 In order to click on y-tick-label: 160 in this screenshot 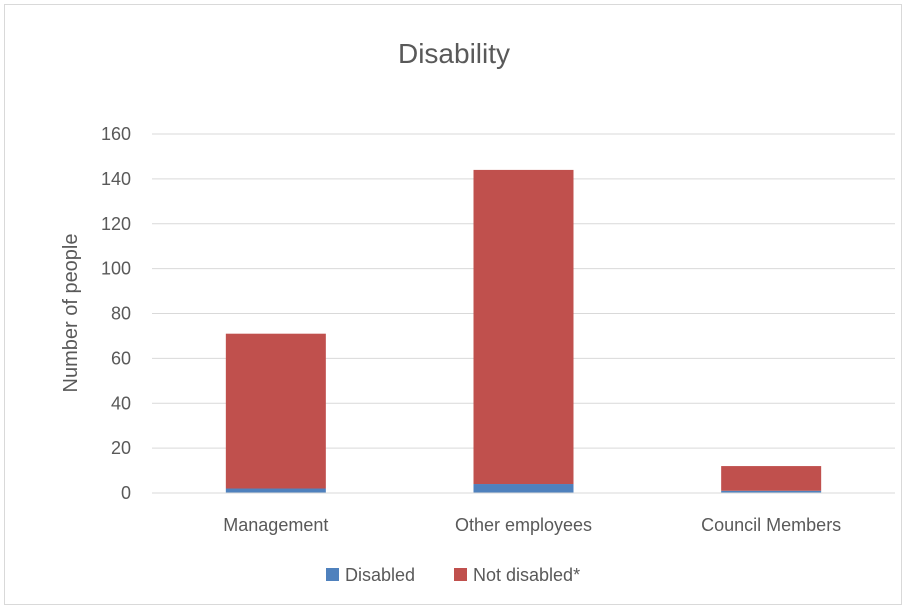, I will do `click(116, 134)`.